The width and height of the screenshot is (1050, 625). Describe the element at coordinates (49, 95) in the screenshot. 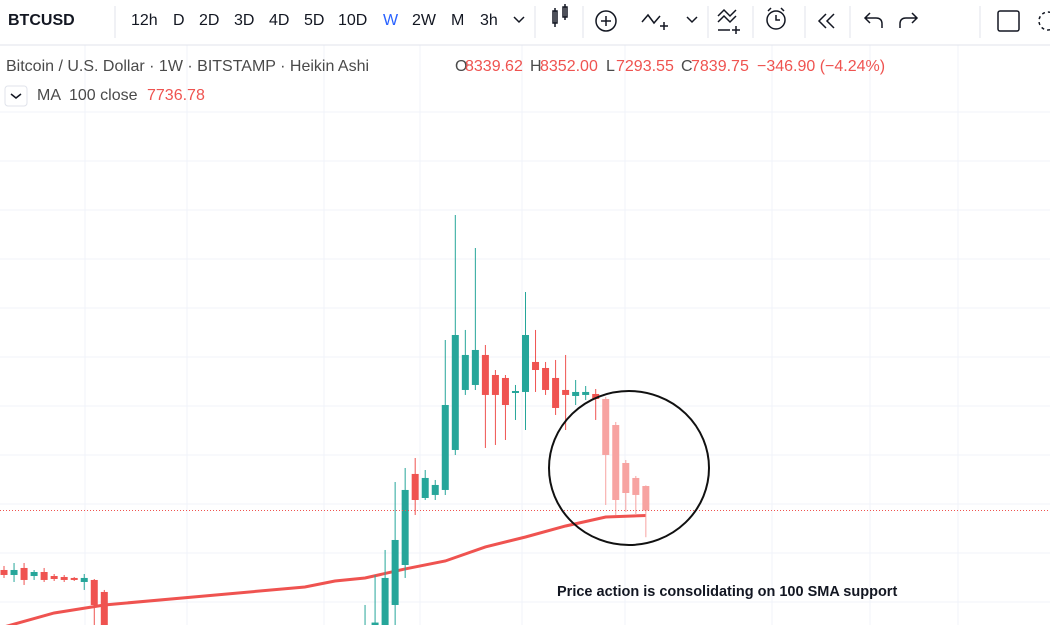

I see `ma-name: MA` at that location.